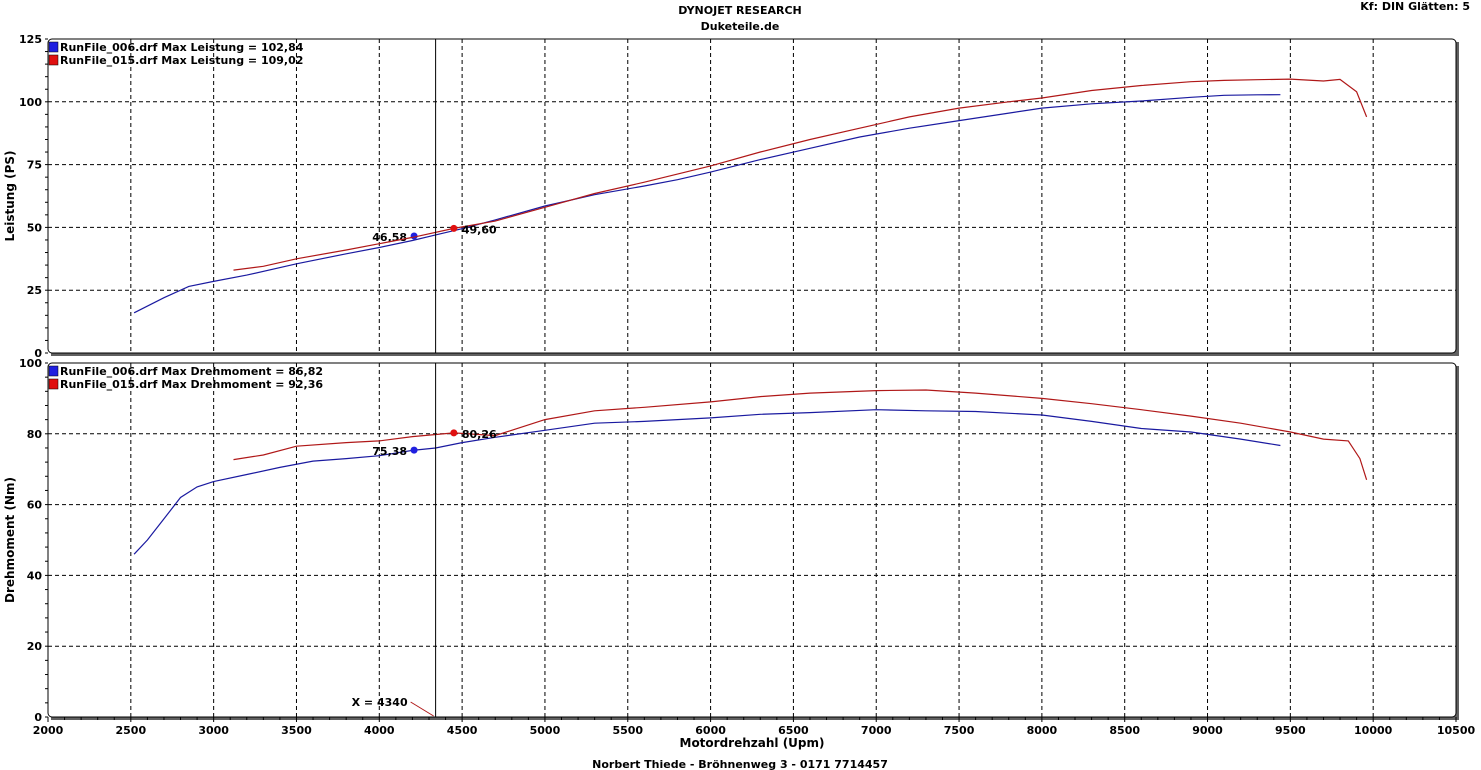 The image size is (1481, 770). I want to click on x-tick-label: 3000, so click(213, 730).